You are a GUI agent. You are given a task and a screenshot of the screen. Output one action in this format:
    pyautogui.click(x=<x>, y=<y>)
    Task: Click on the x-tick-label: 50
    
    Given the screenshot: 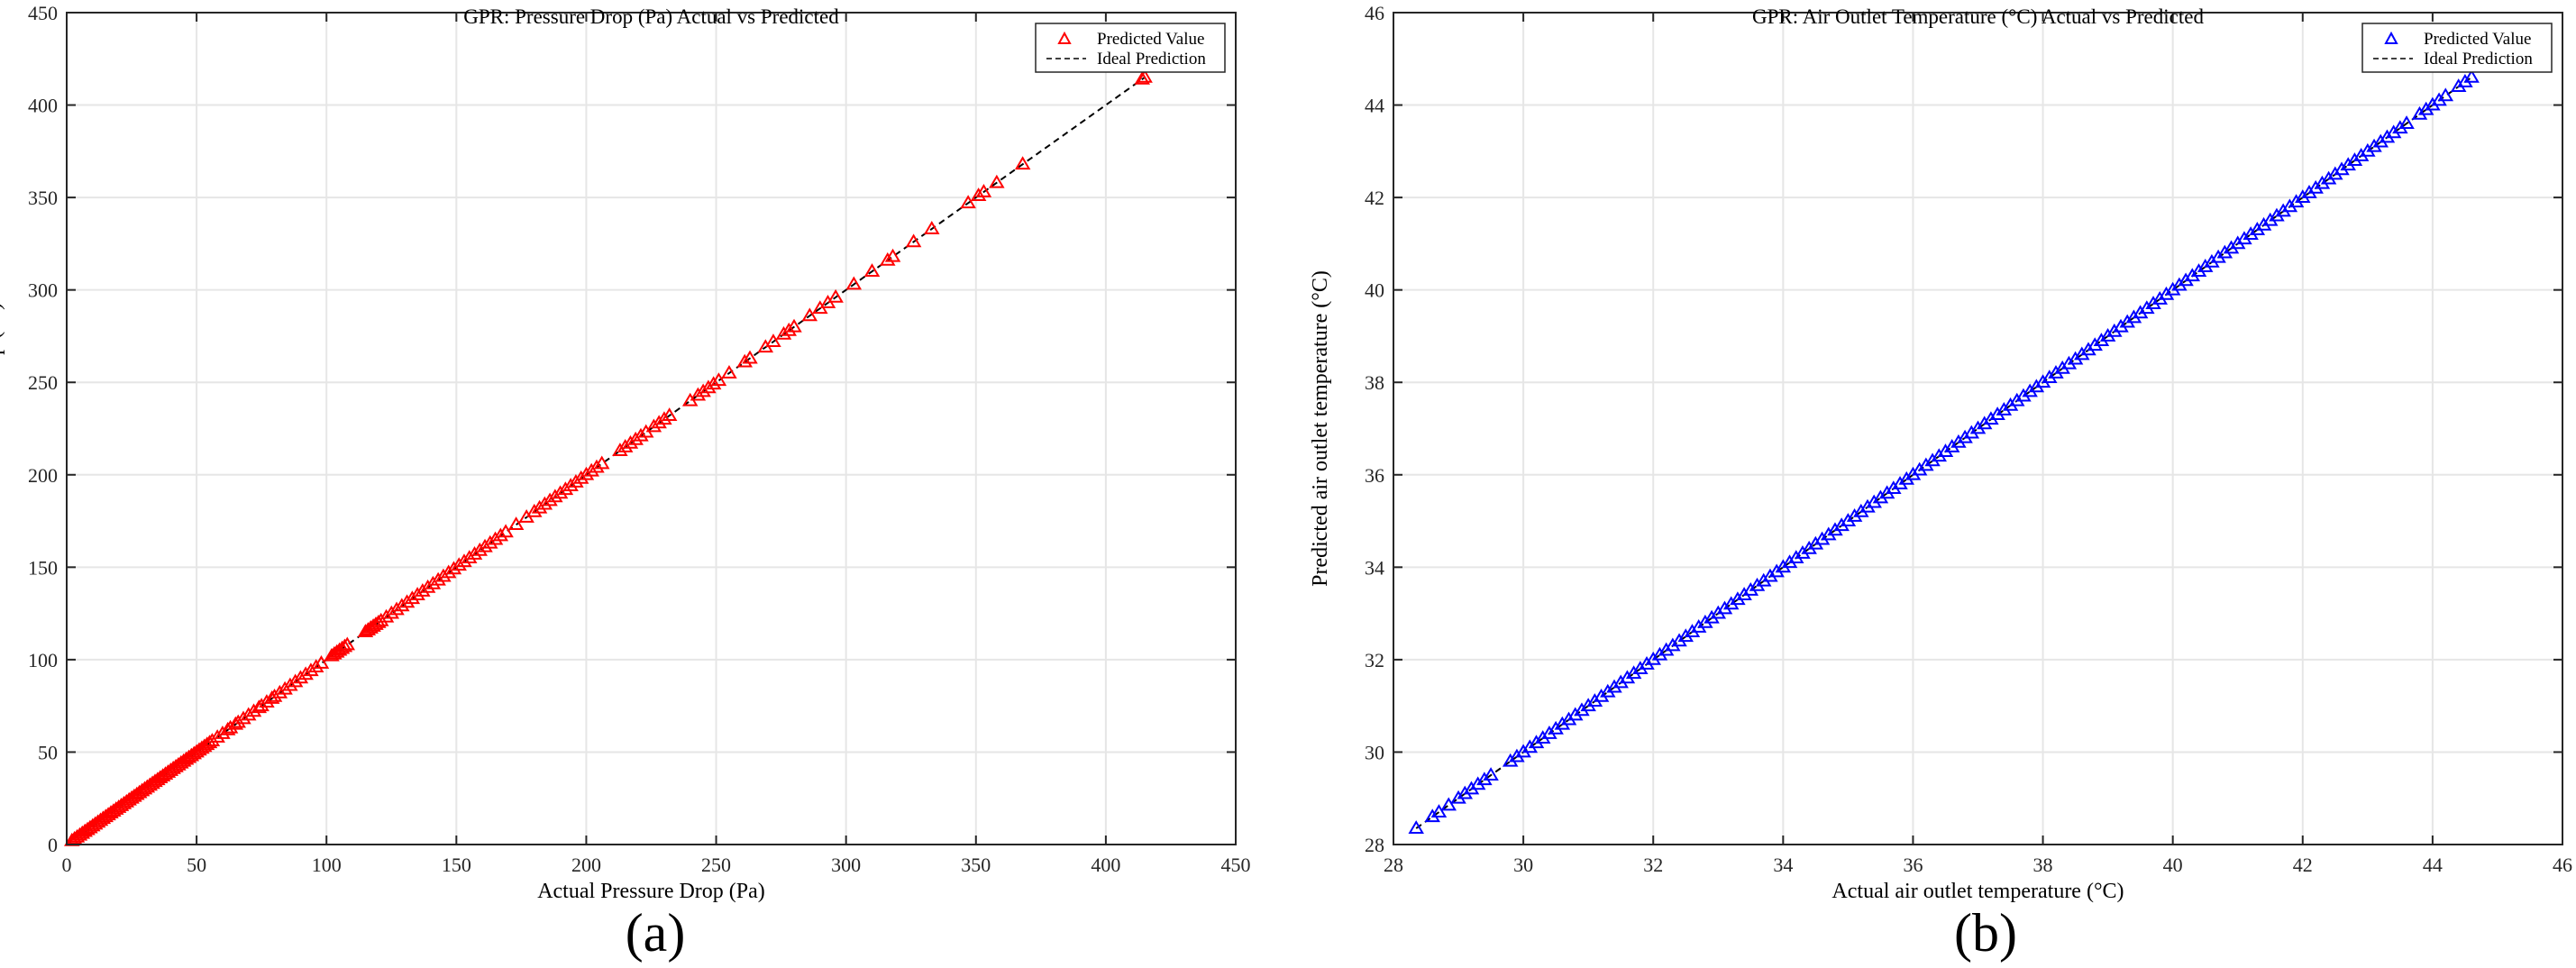 What is the action you would take?
    pyautogui.click(x=196, y=865)
    